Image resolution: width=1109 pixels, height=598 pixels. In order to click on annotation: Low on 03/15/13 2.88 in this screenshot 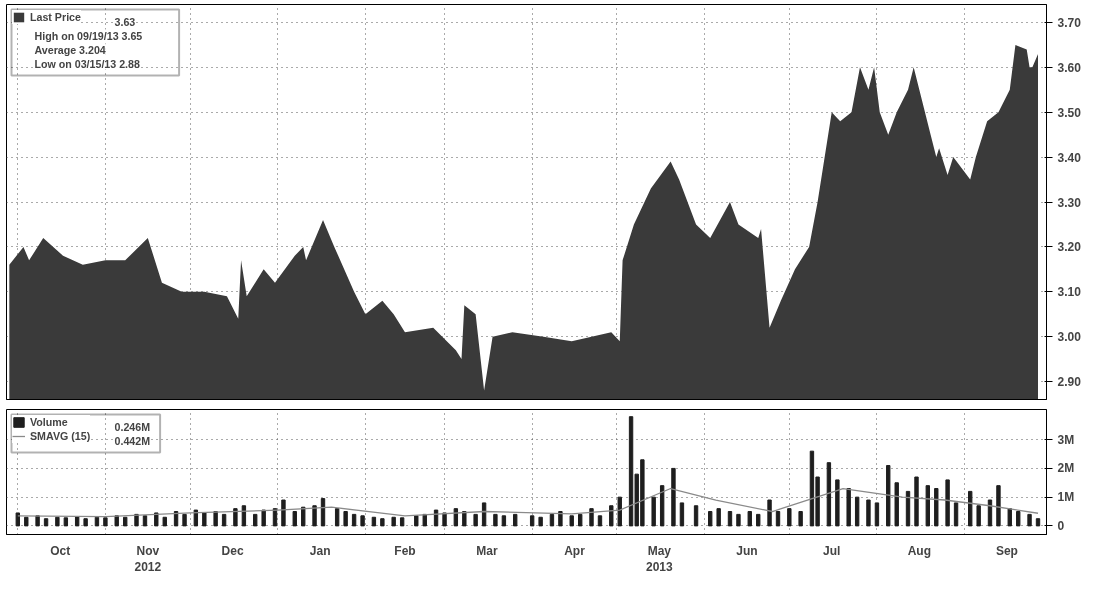, I will do `click(87, 63)`.